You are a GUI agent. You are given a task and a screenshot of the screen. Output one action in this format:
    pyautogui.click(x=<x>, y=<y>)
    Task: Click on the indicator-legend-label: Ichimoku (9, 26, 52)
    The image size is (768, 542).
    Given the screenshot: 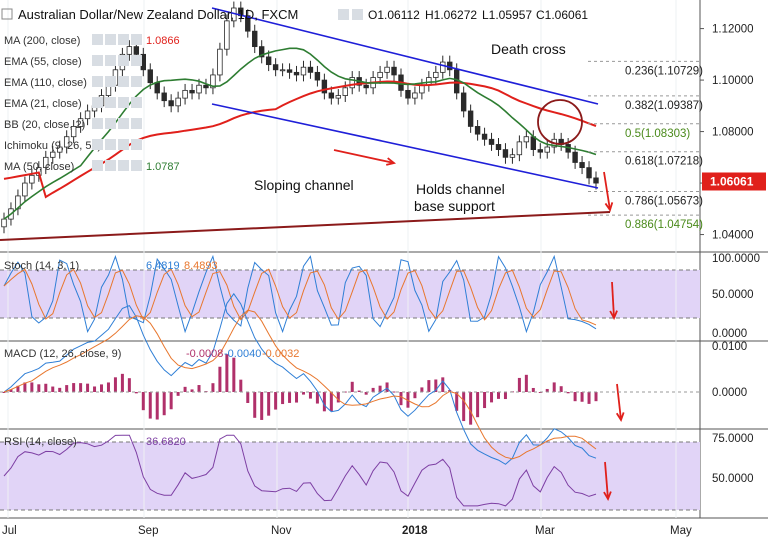 What is the action you would take?
    pyautogui.click(x=52, y=146)
    